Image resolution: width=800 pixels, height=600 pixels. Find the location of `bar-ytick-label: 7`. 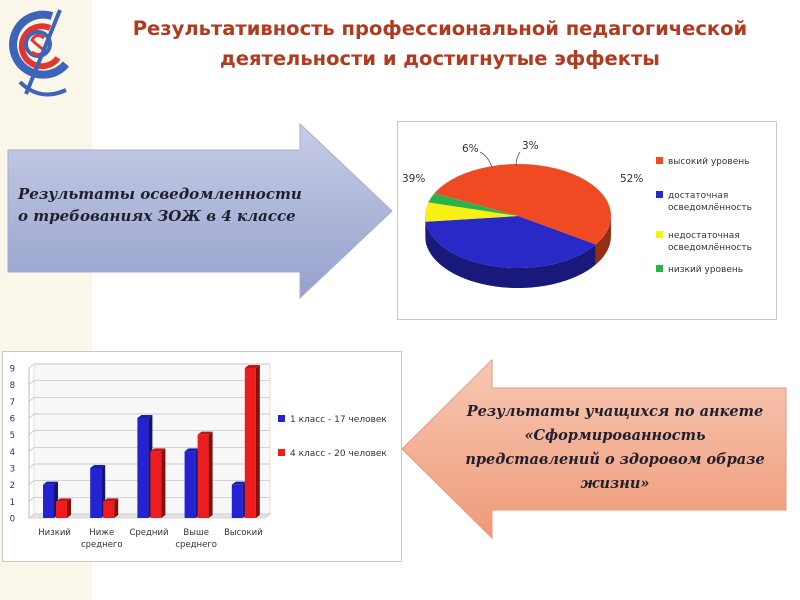

bar-ytick-label: 7 is located at coordinates (12, 403).